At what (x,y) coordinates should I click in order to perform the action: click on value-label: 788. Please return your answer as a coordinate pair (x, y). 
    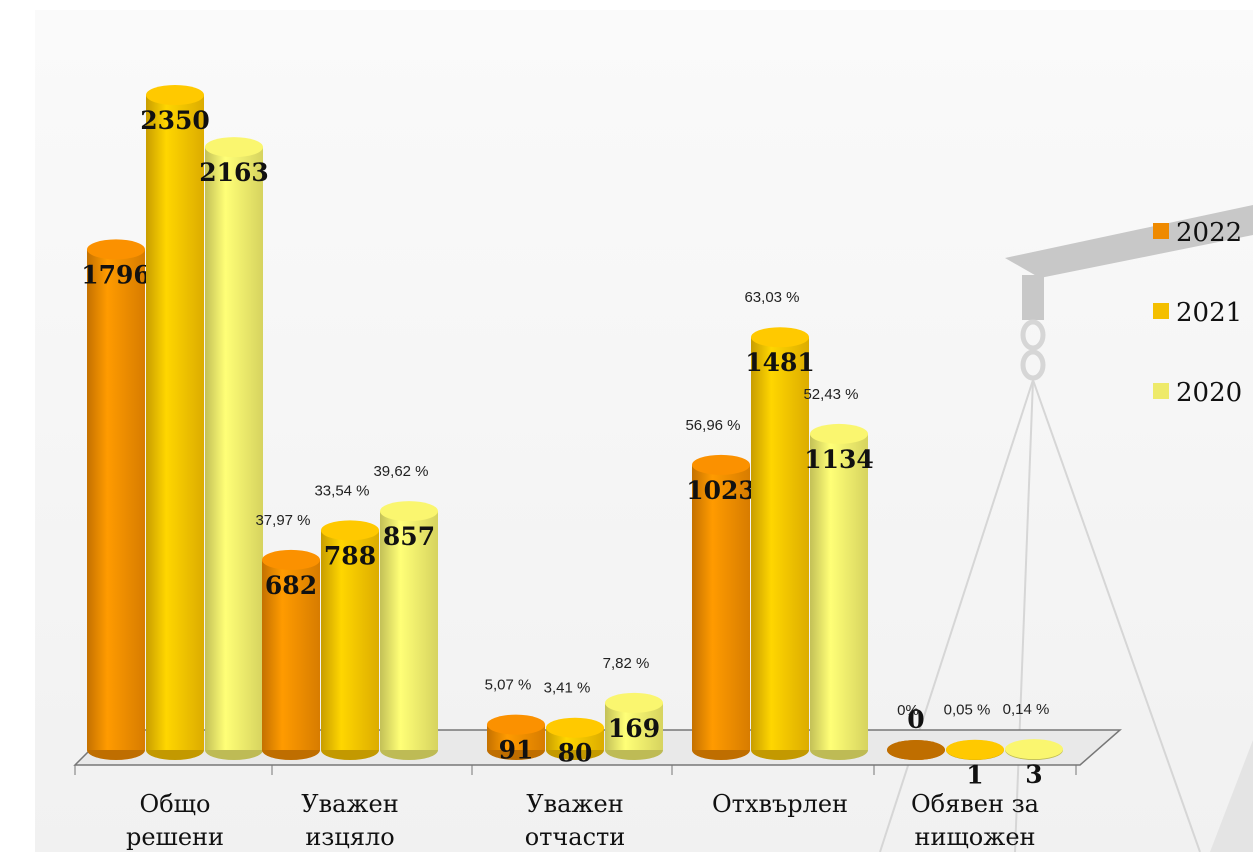
    Looking at the image, I should click on (350, 555).